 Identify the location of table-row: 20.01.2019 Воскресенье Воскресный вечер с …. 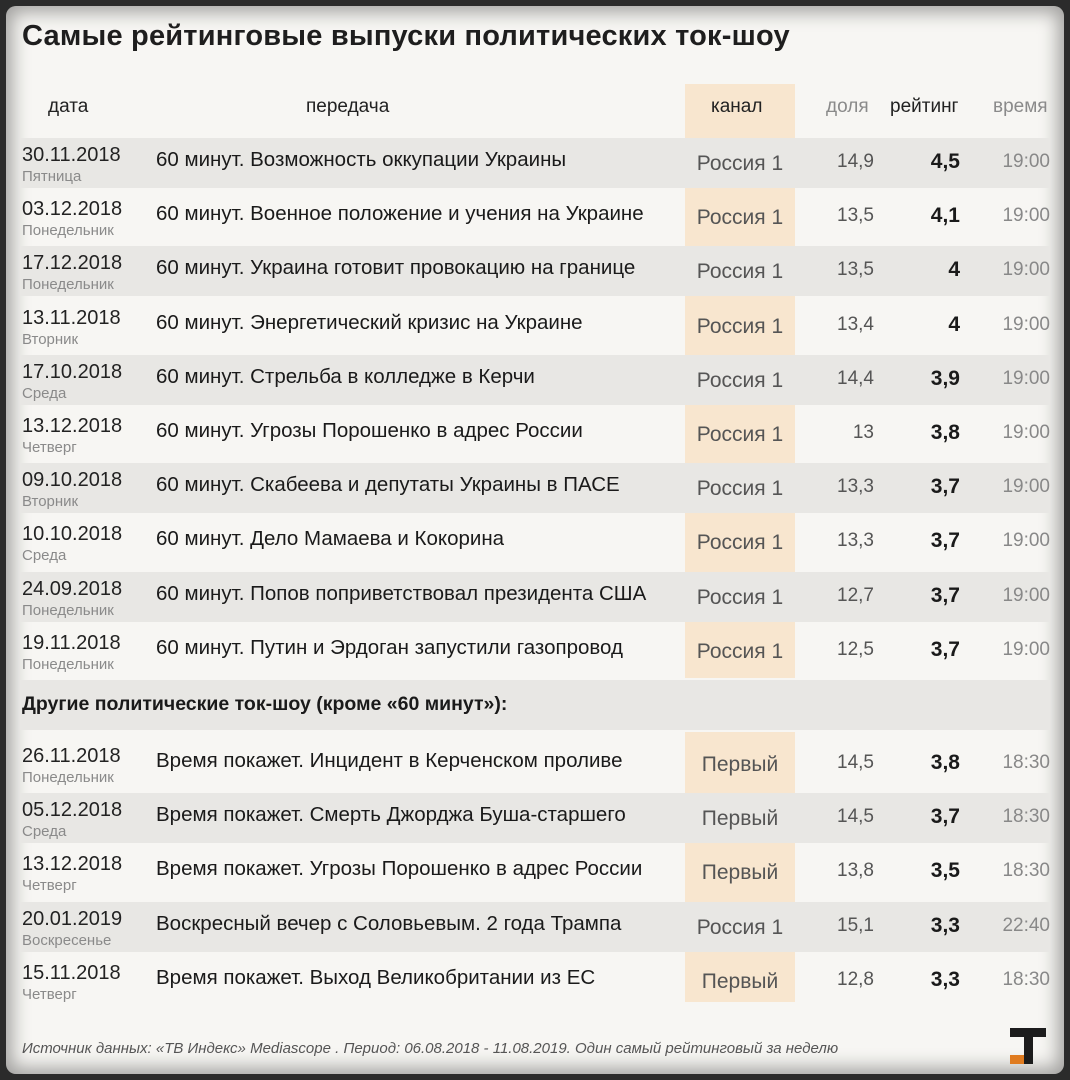
(535, 926).